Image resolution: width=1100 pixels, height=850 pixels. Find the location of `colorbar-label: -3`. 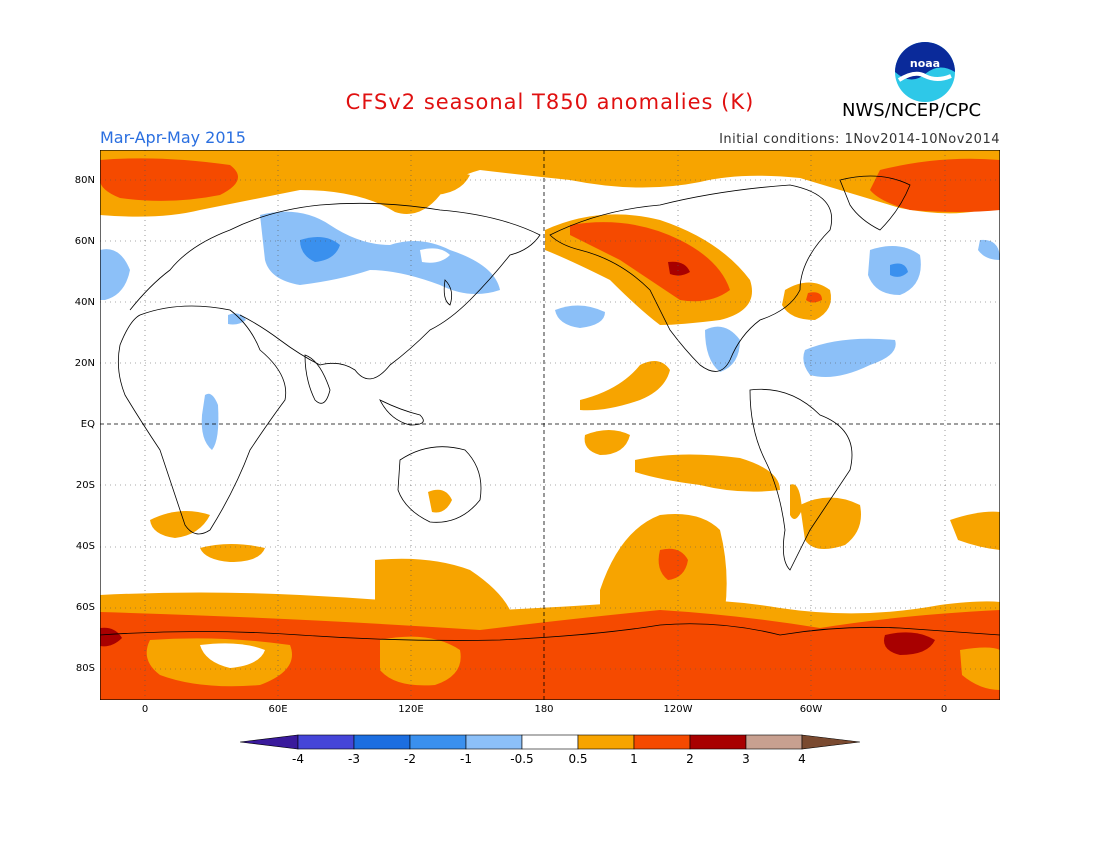

colorbar-label: -3 is located at coordinates (354, 759).